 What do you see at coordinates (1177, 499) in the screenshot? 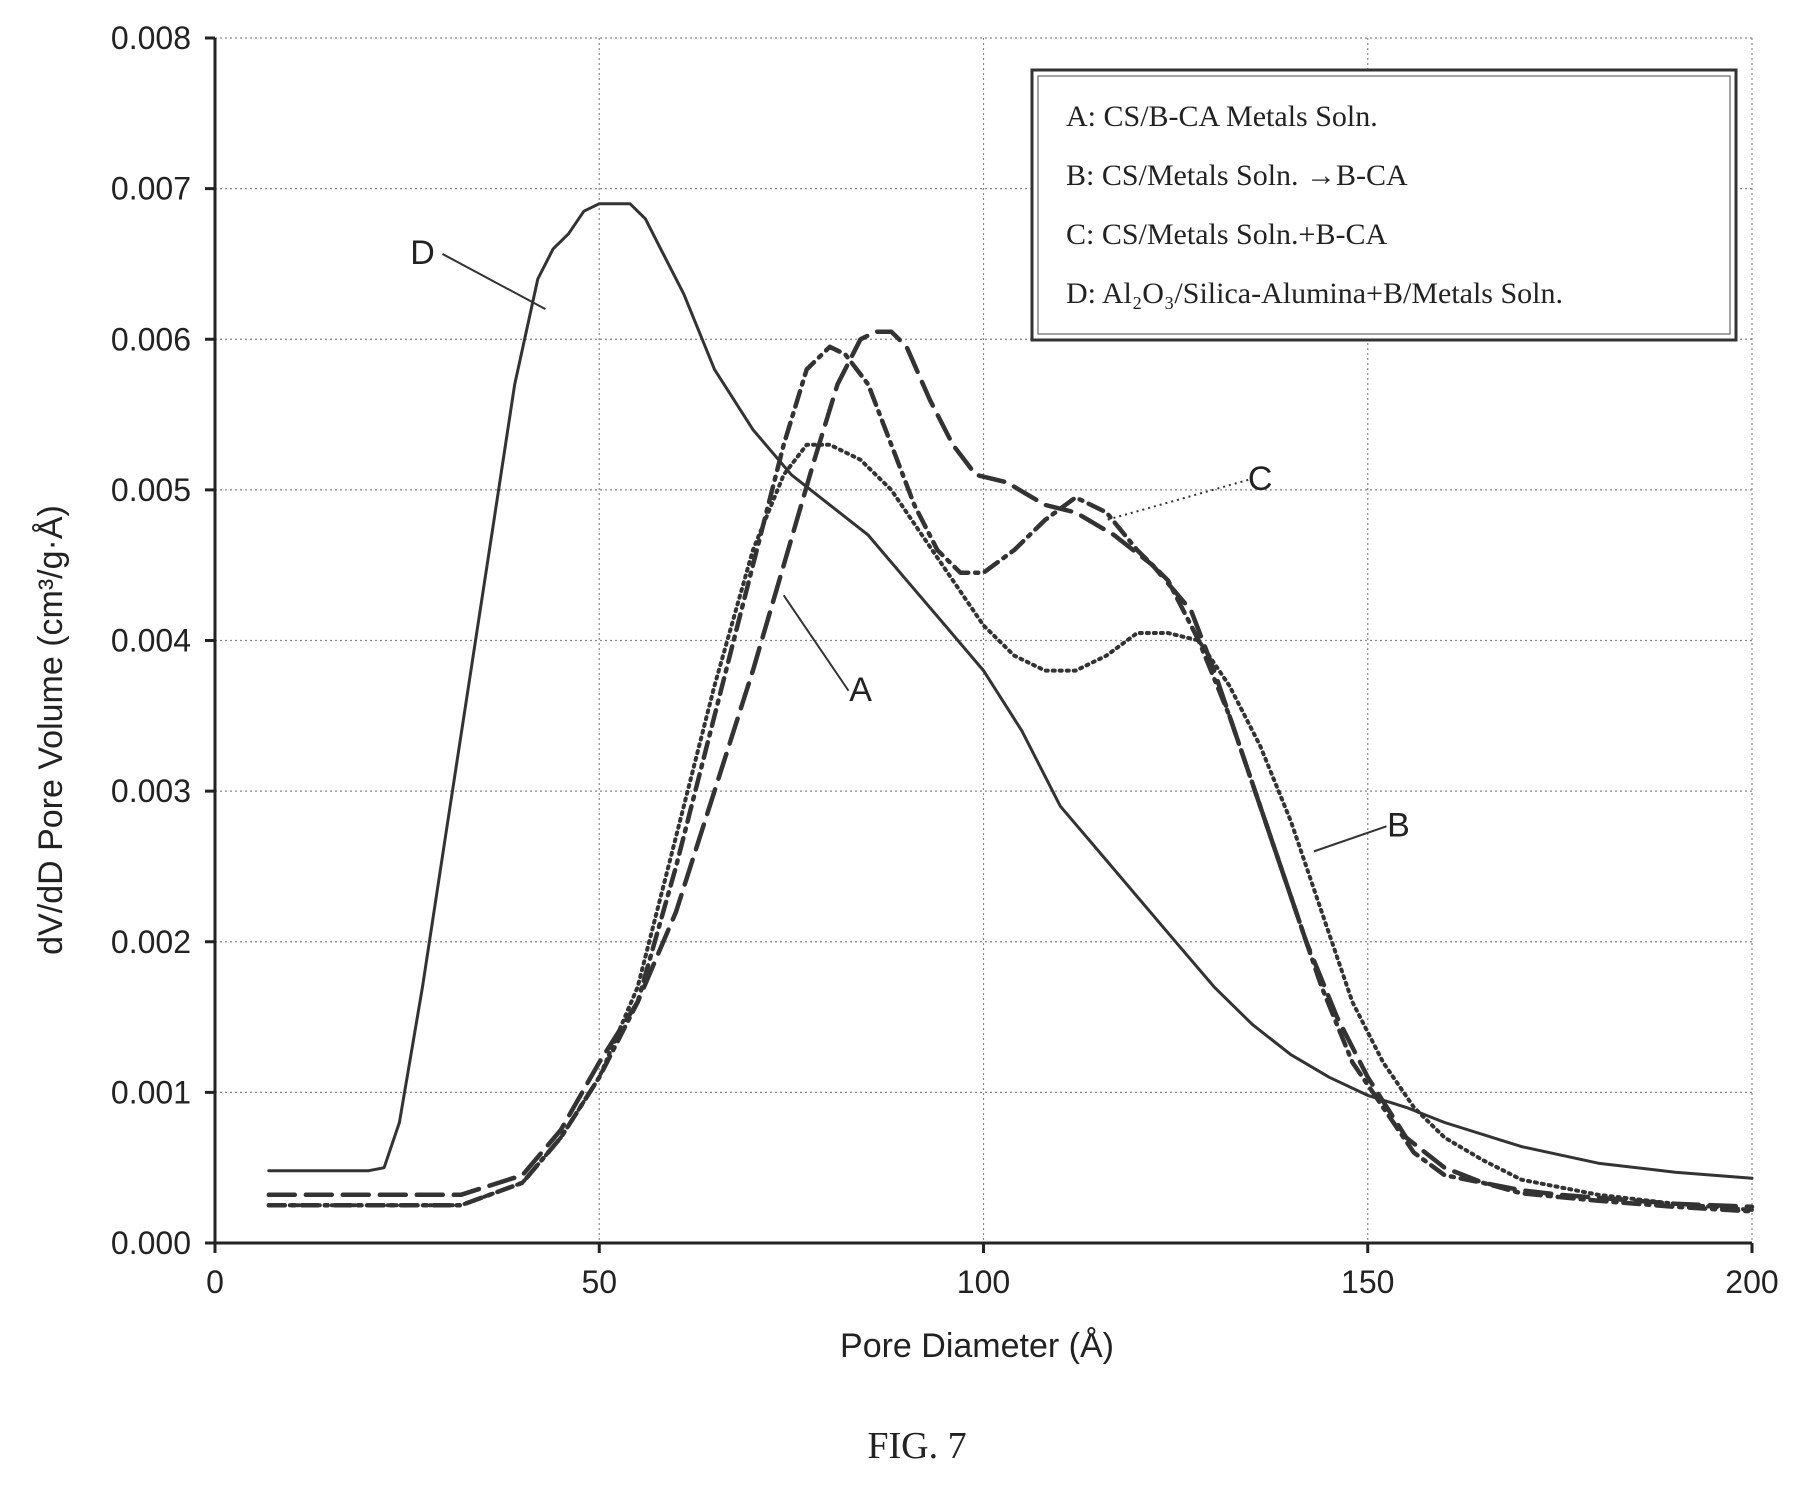
I see `callout-leader-c` at bounding box center [1177, 499].